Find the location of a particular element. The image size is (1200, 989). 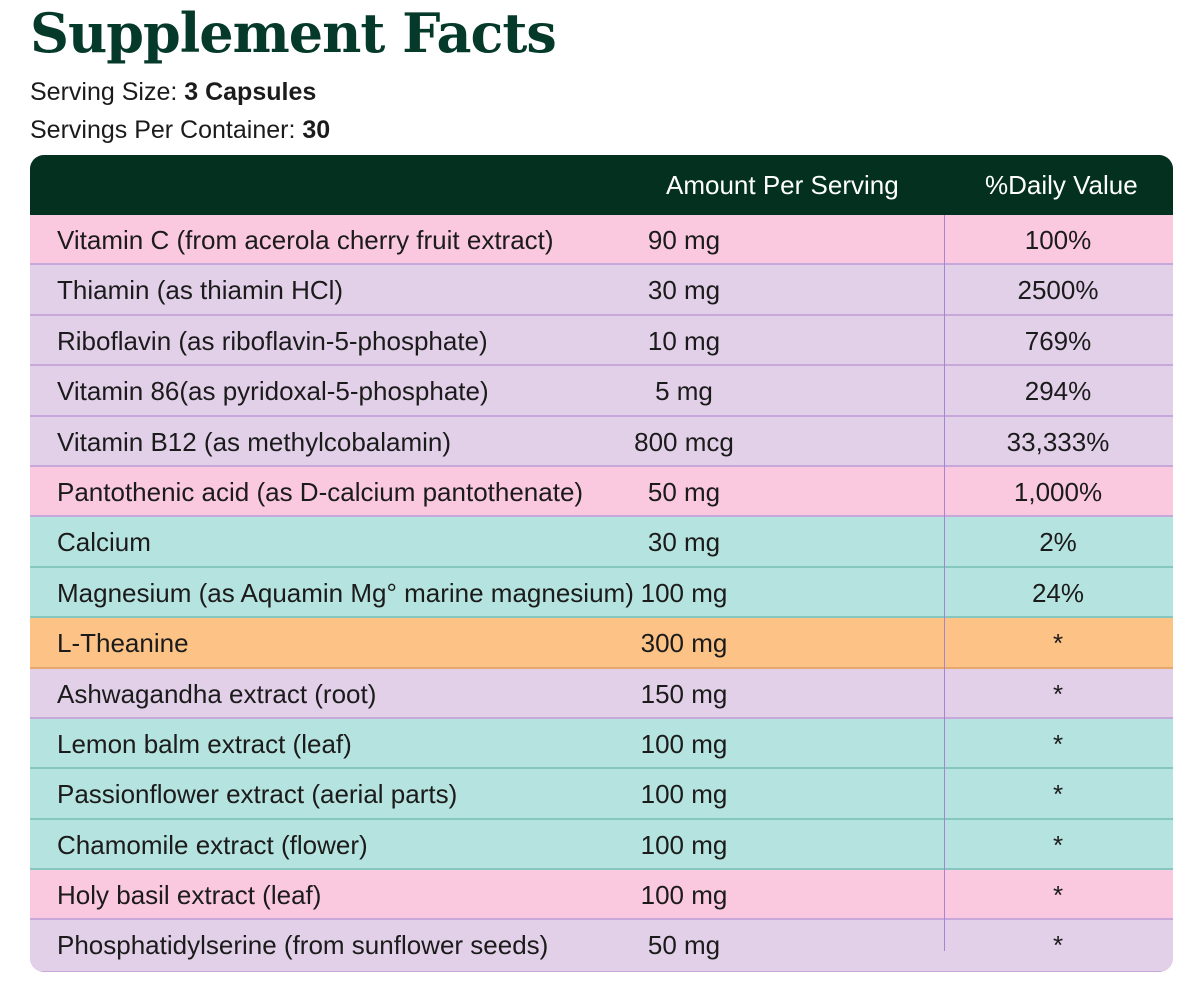

serving-size: Serving Size: 3 Capsules is located at coordinates (173, 92).